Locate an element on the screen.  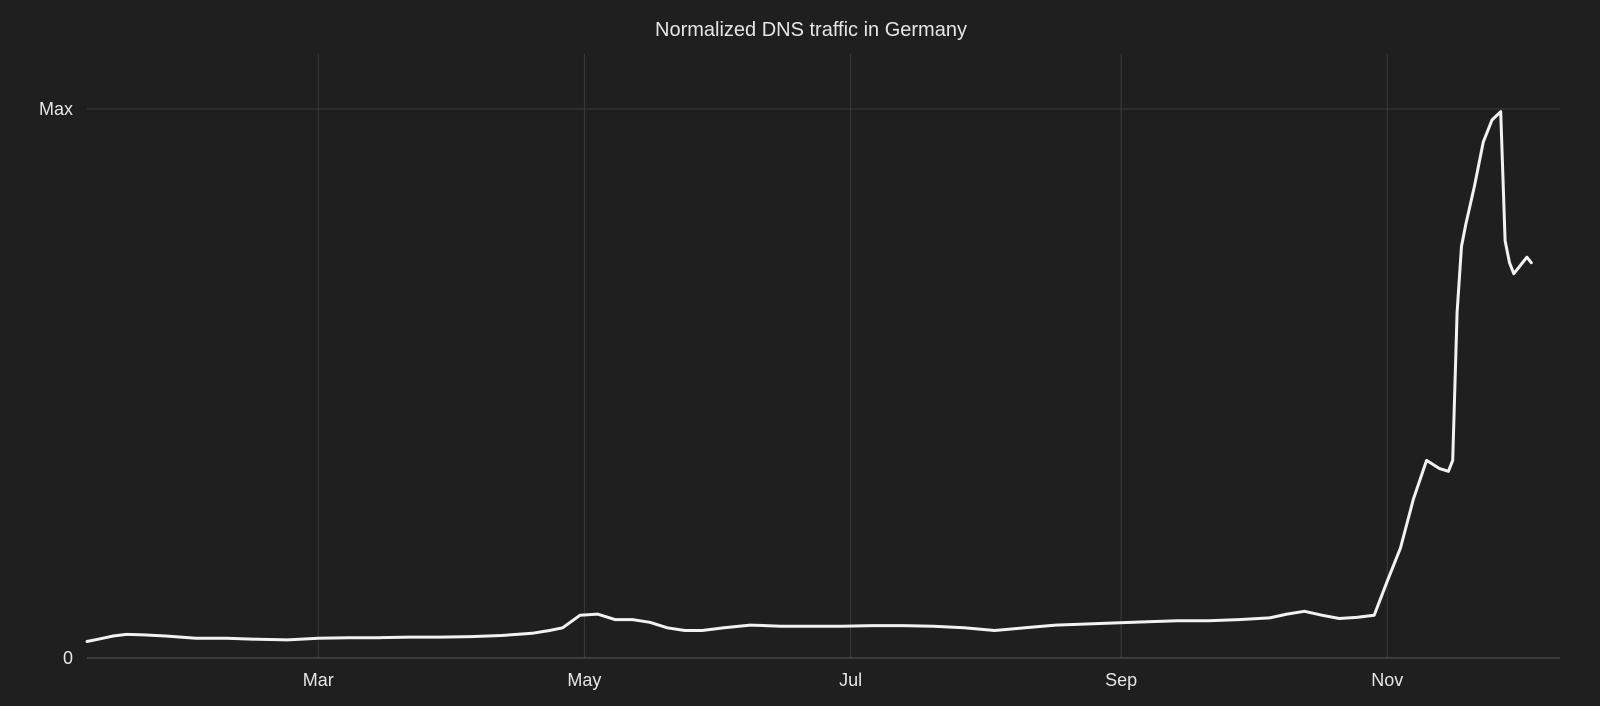
chart-title: Normalized DNS traffic in Germany is located at coordinates (811, 30).